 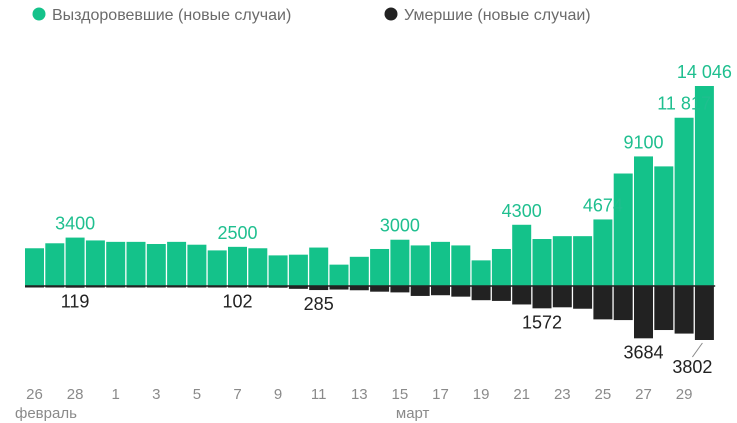 What do you see at coordinates (39, 14) in the screenshot?
I see `legend-recovered-marker` at bounding box center [39, 14].